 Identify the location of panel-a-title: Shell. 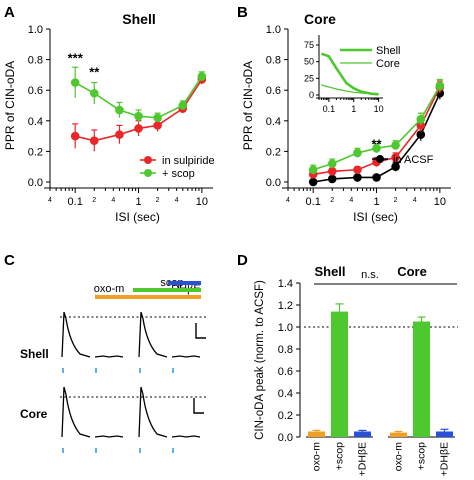
(138, 19).